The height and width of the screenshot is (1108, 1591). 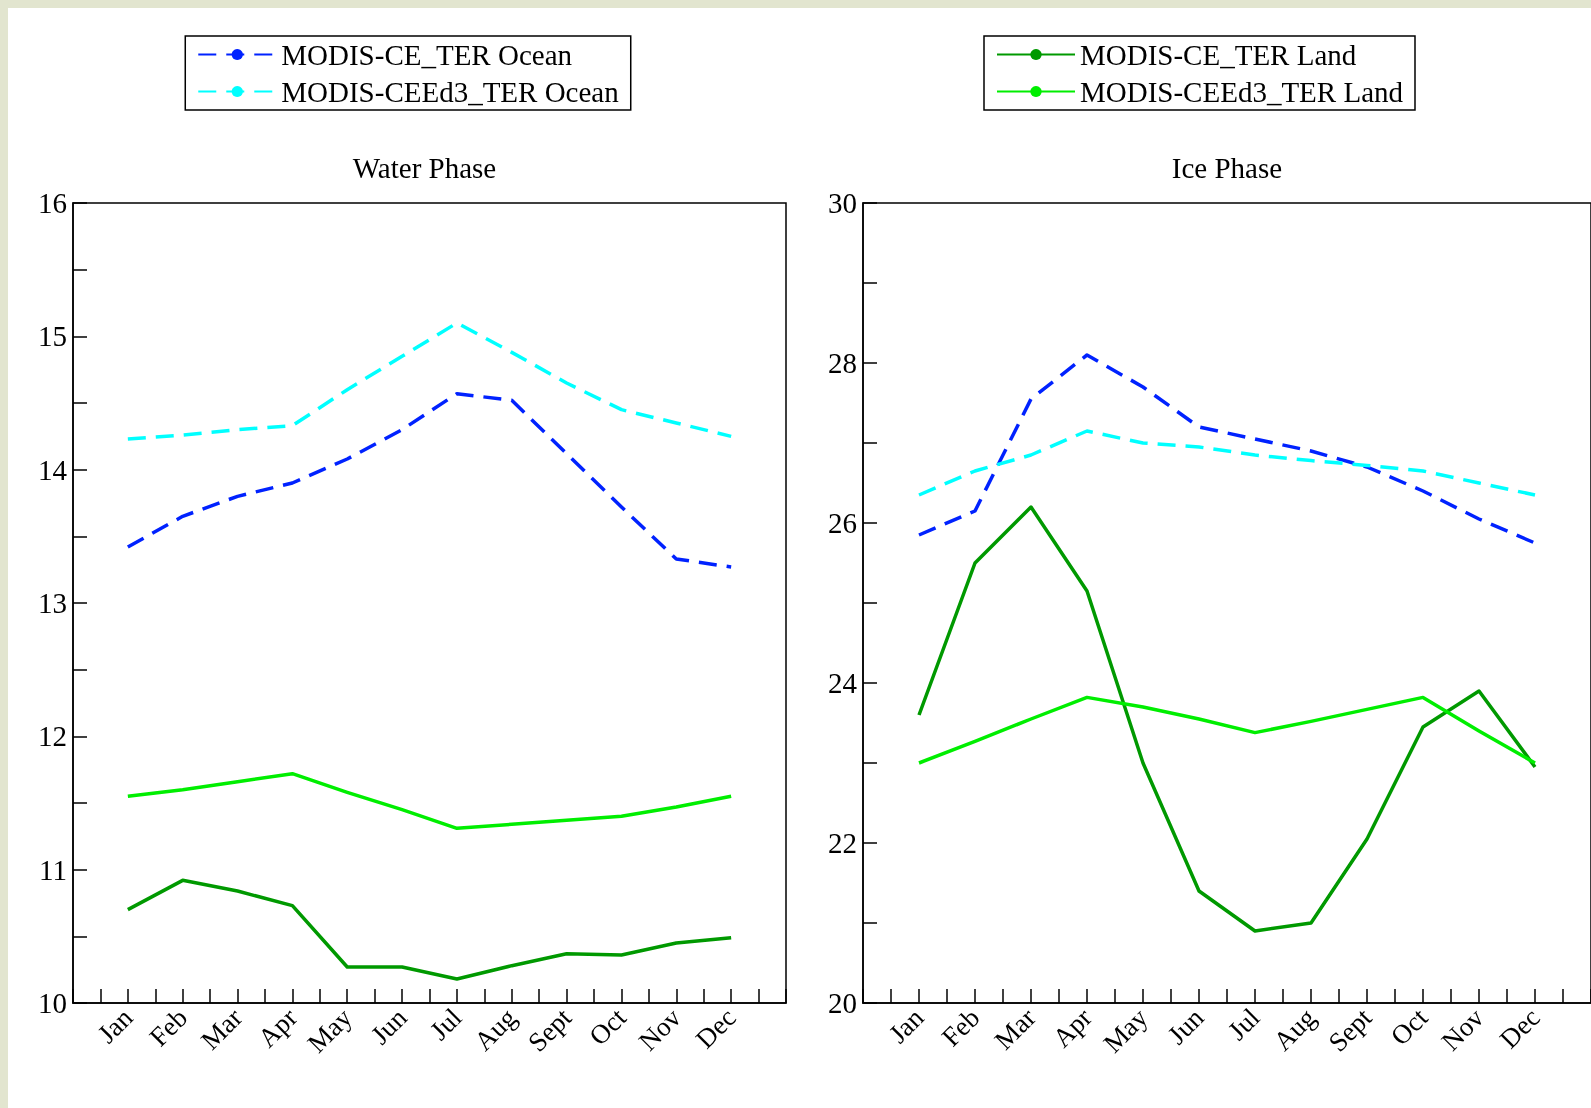 I want to click on legend-label: MODIS-CEEd3_TER Ocean, so click(x=450, y=91).